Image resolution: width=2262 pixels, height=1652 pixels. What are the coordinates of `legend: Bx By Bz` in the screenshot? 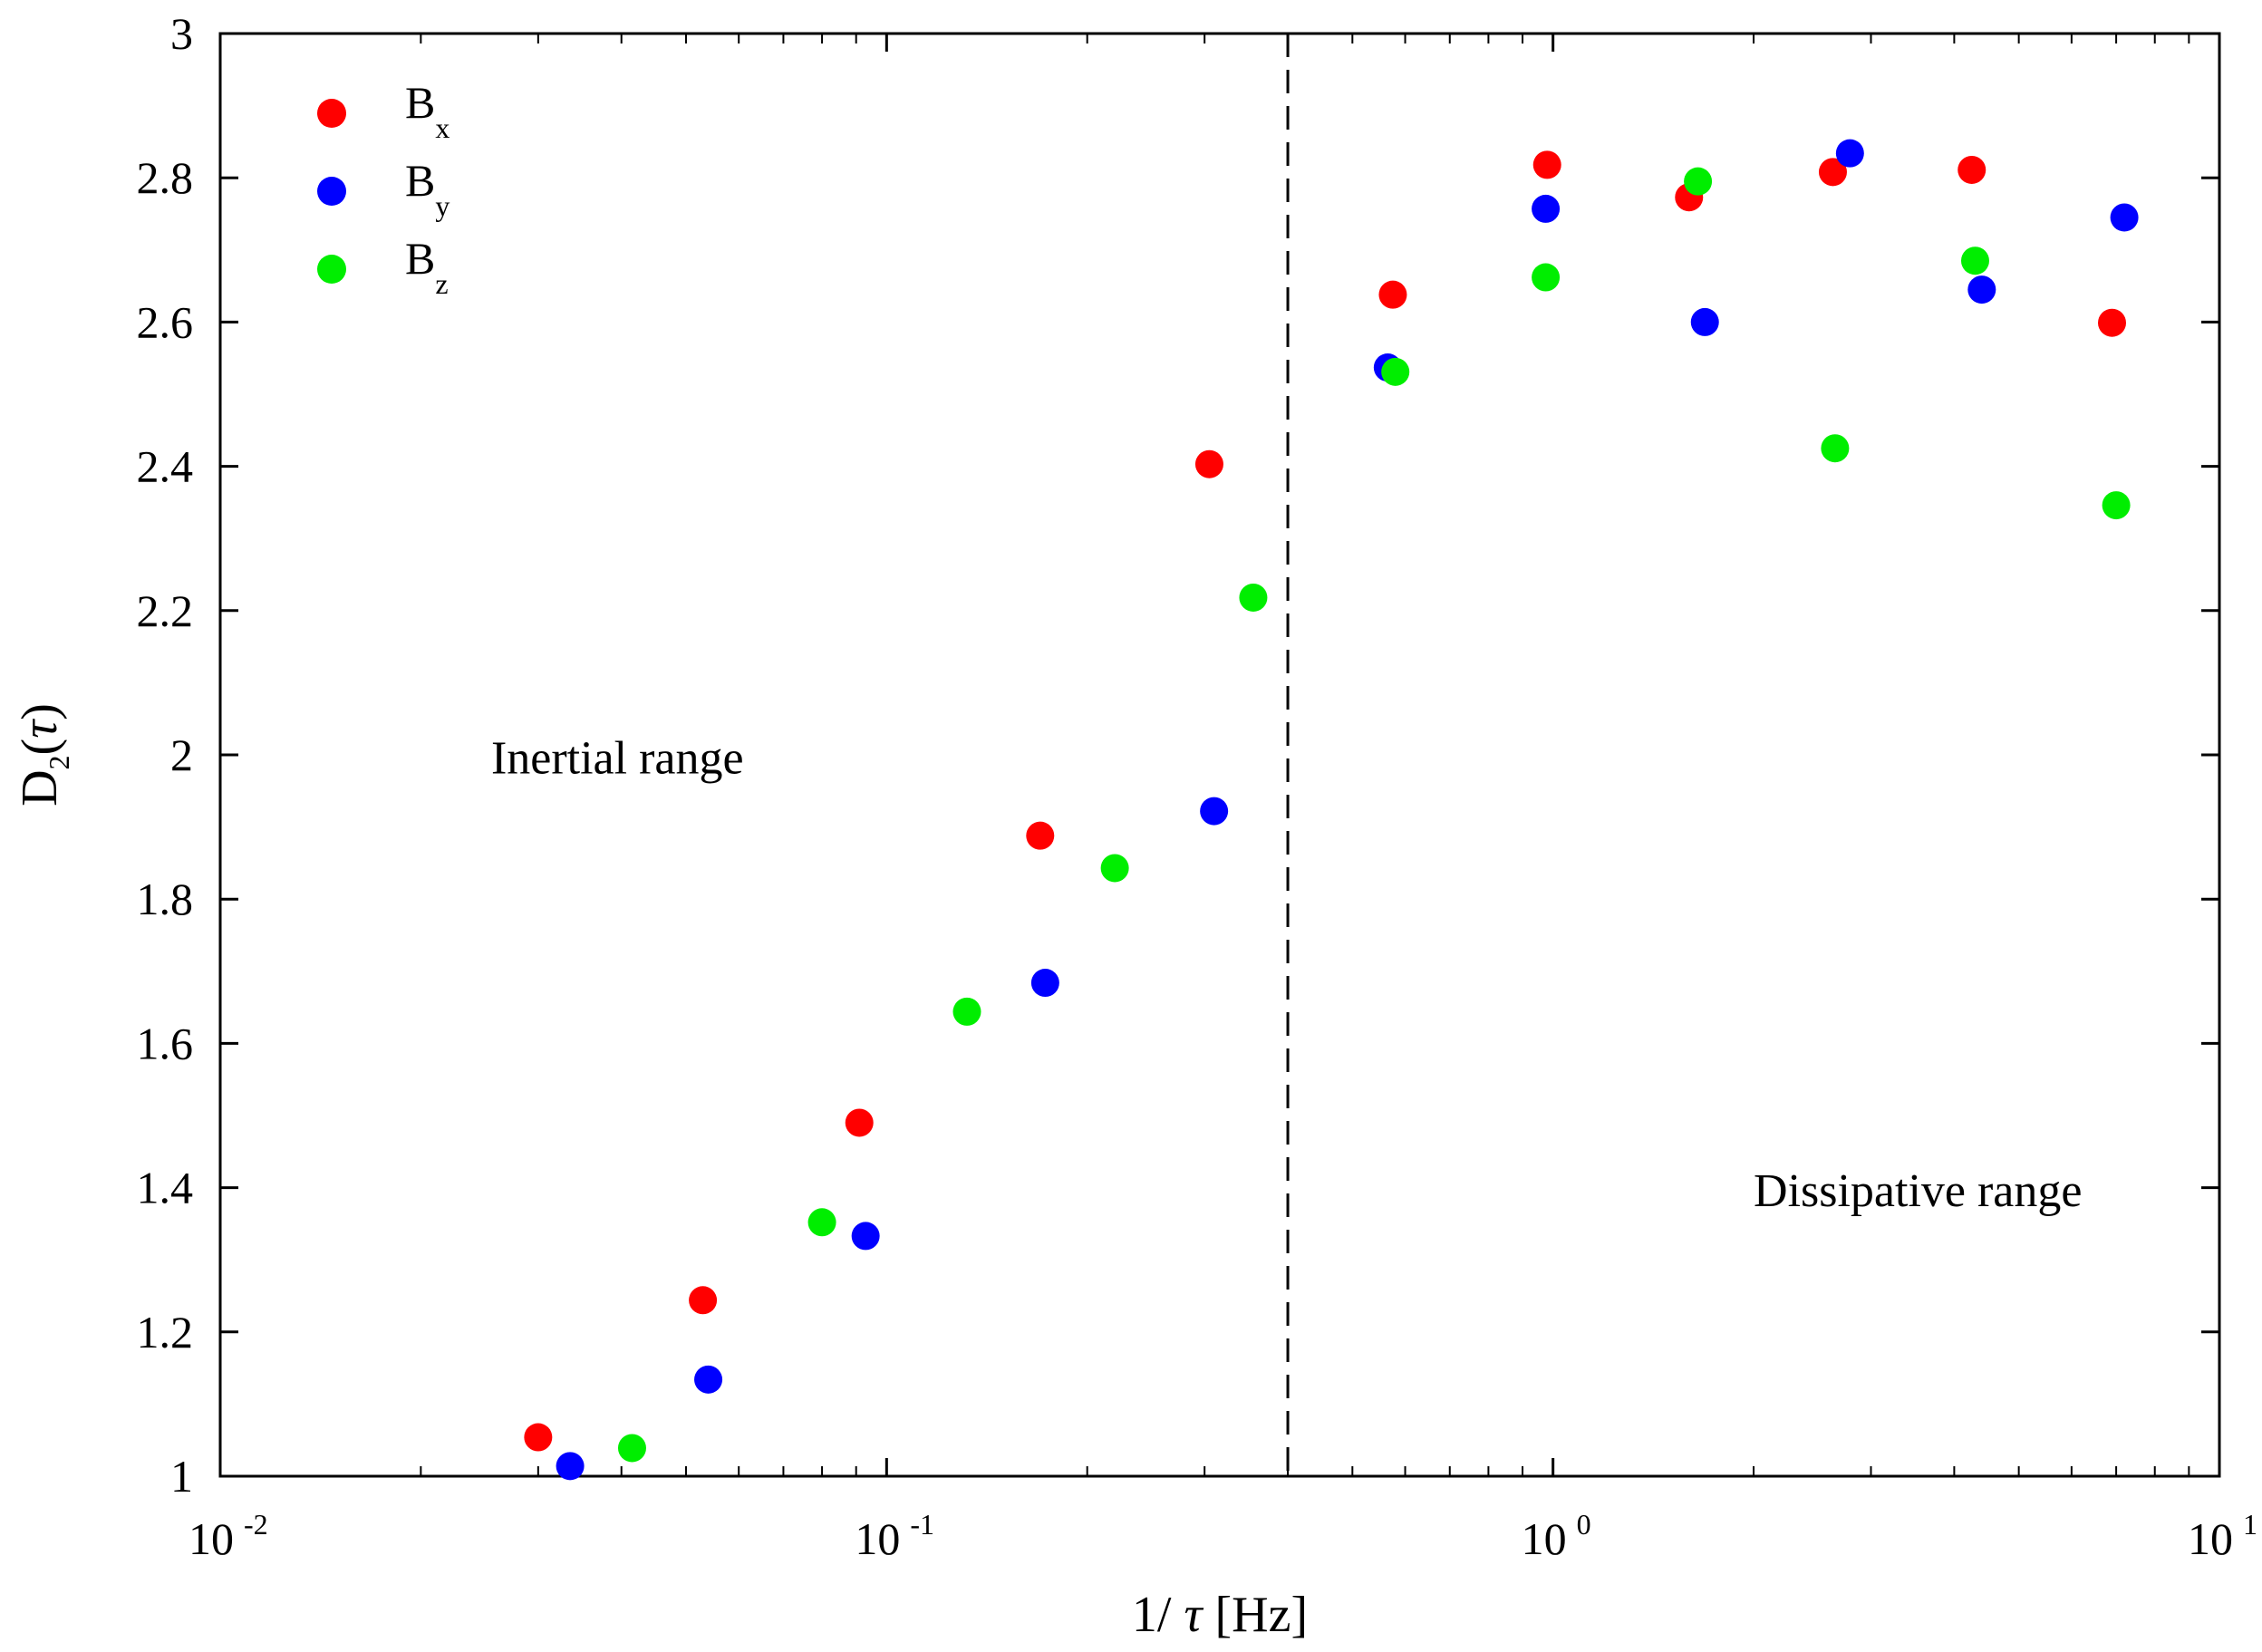 It's located at (383, 188).